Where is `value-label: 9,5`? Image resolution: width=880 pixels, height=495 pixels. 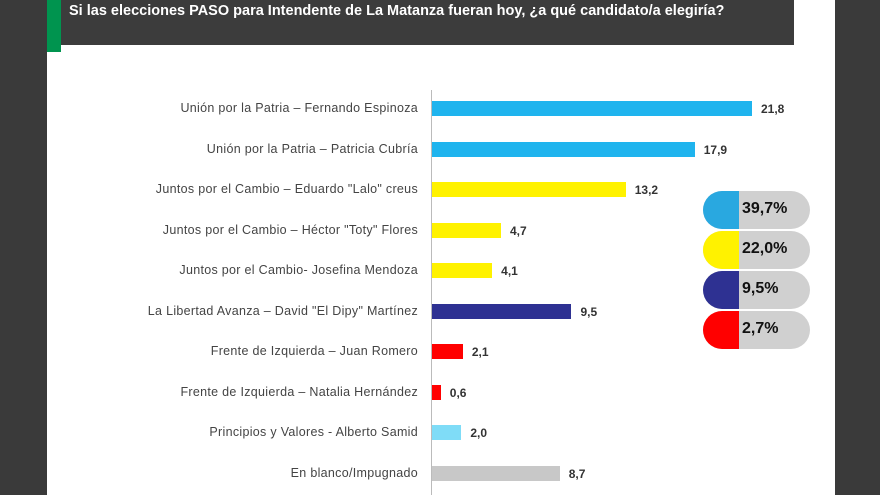 value-label: 9,5 is located at coordinates (589, 311).